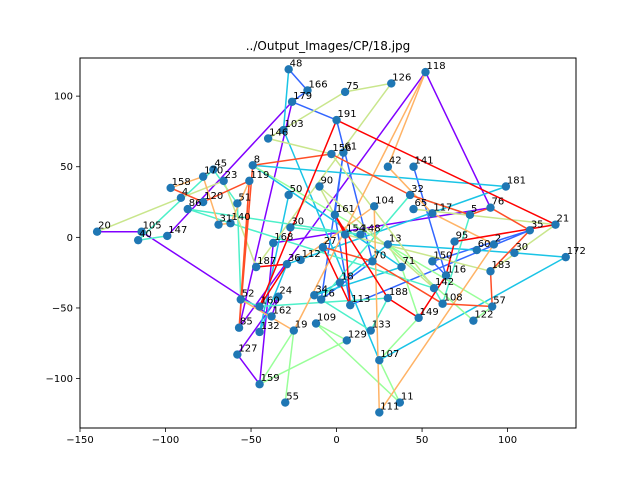  I want to click on point-label: 60, so click(484, 244).